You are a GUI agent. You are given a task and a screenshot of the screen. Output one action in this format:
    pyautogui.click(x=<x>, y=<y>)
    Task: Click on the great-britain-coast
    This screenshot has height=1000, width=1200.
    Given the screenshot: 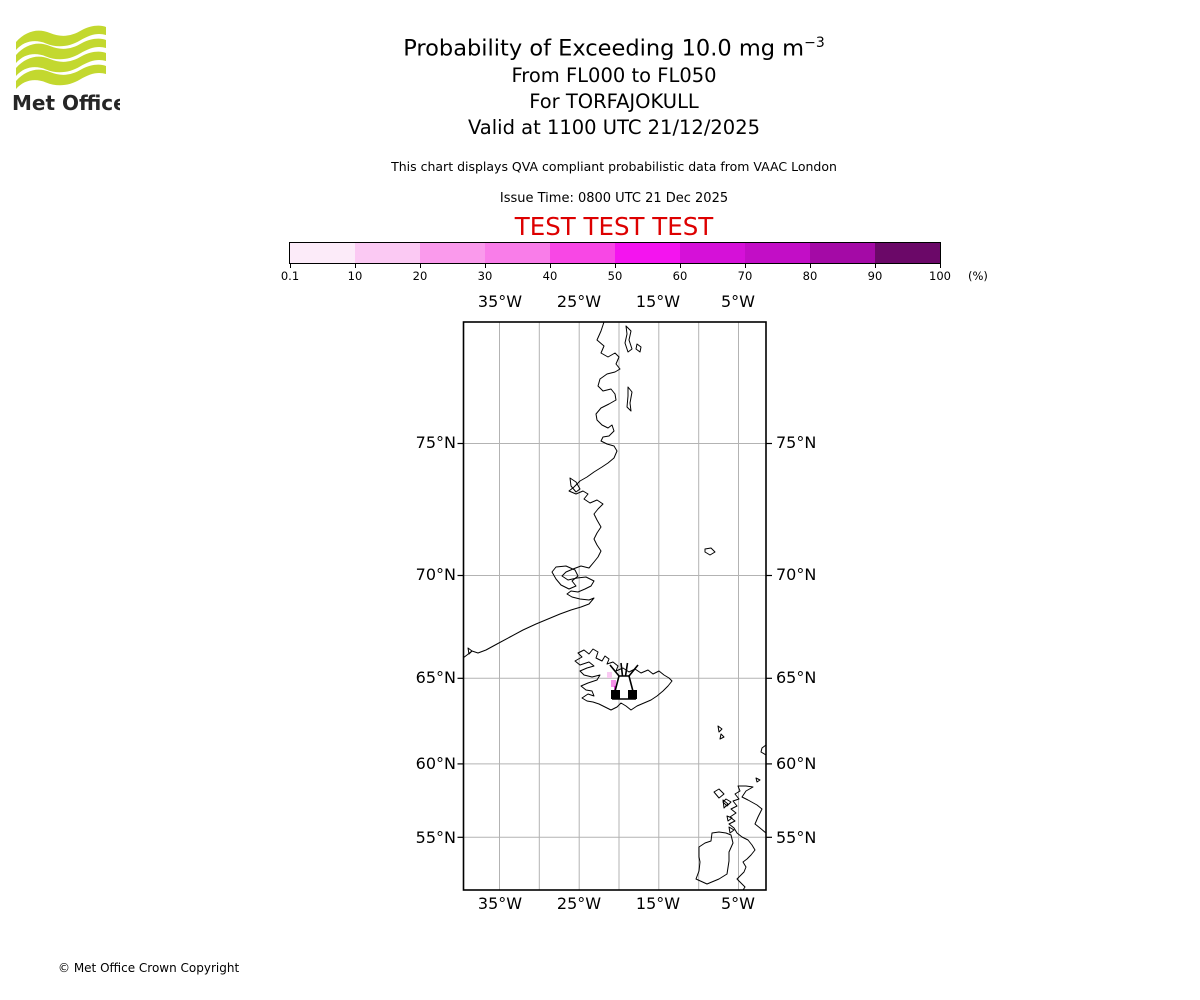 What is the action you would take?
    pyautogui.click(x=747, y=837)
    